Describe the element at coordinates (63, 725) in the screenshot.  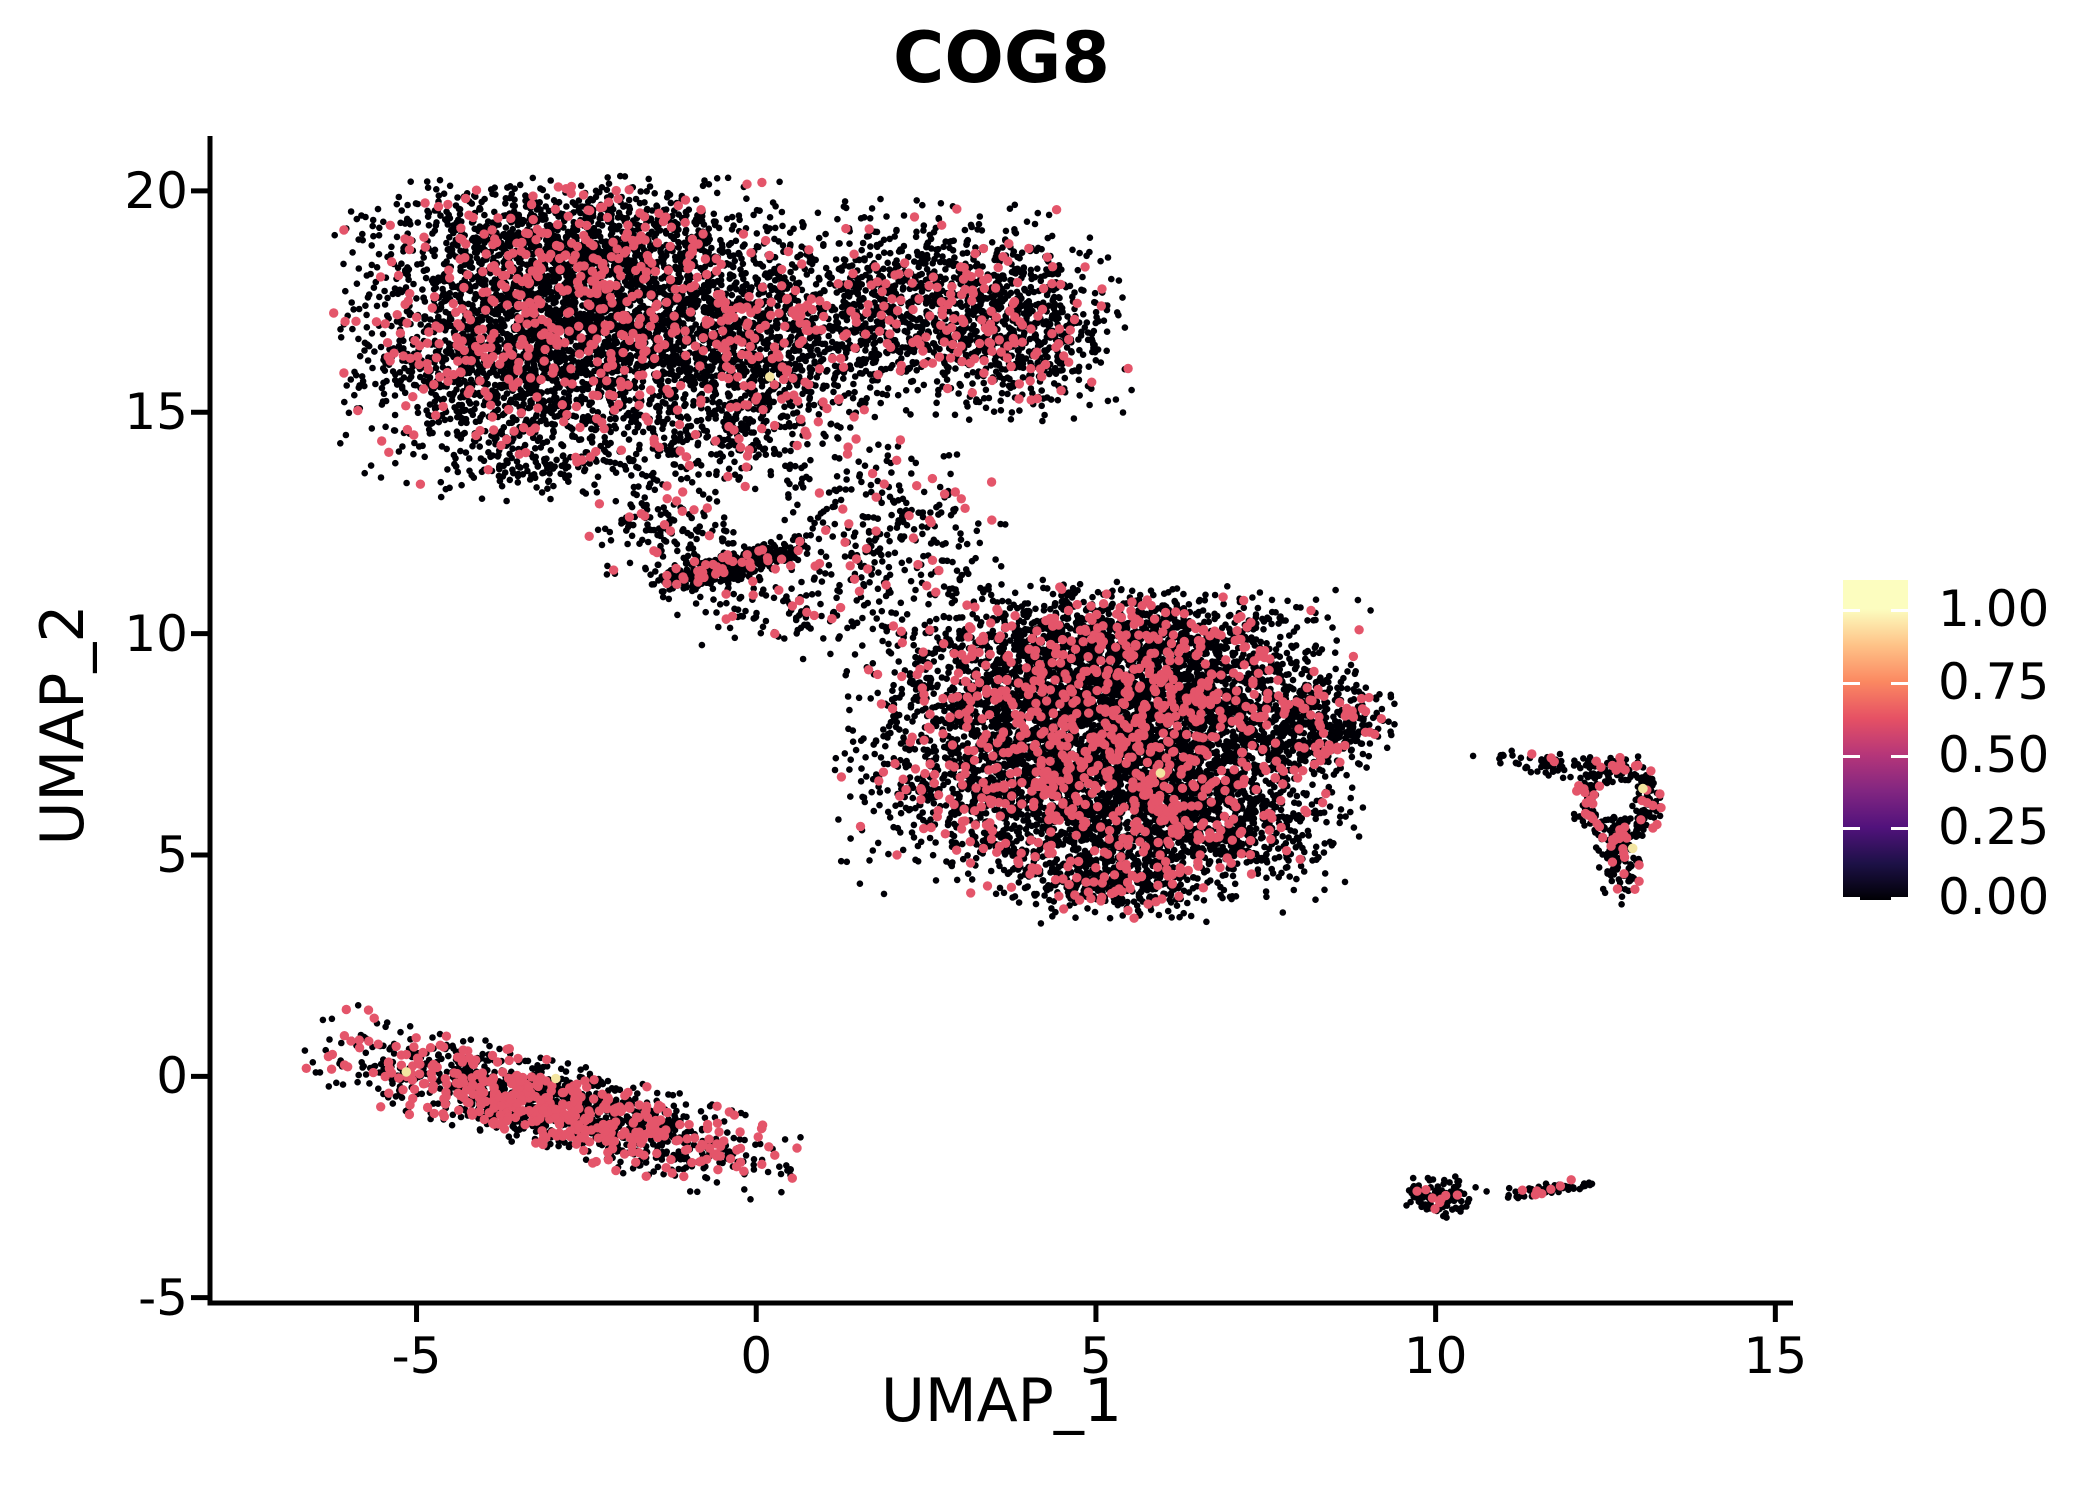
I see `y-axis-title: UMAP_2` at that location.